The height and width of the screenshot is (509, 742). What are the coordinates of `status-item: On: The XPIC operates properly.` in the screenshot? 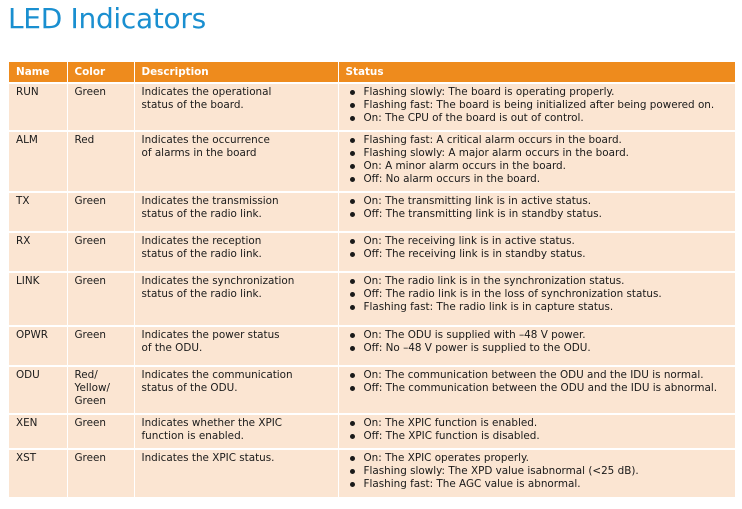 It's located at (541, 458).